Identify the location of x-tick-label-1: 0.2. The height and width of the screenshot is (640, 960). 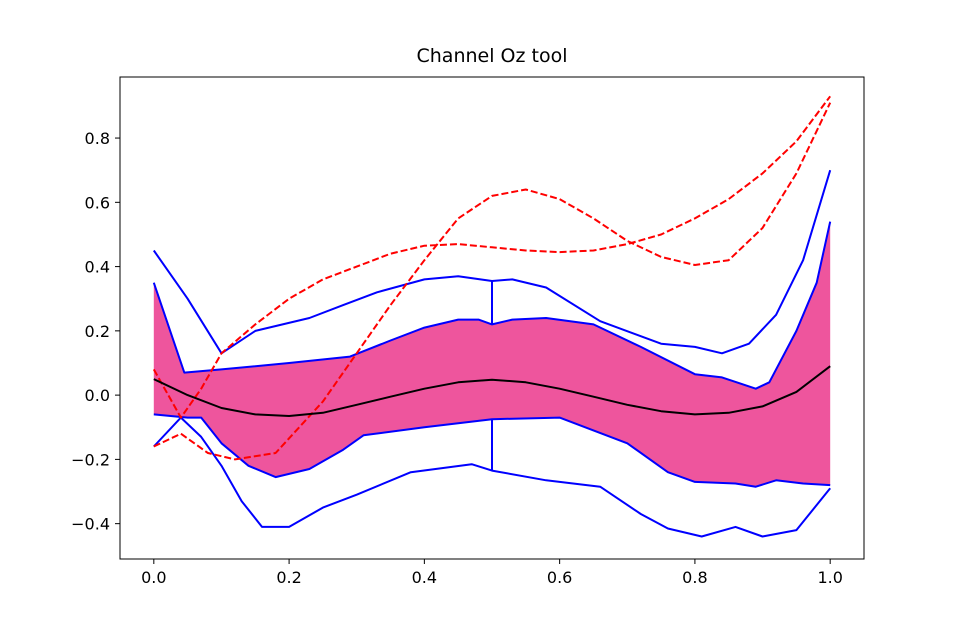
(288, 577).